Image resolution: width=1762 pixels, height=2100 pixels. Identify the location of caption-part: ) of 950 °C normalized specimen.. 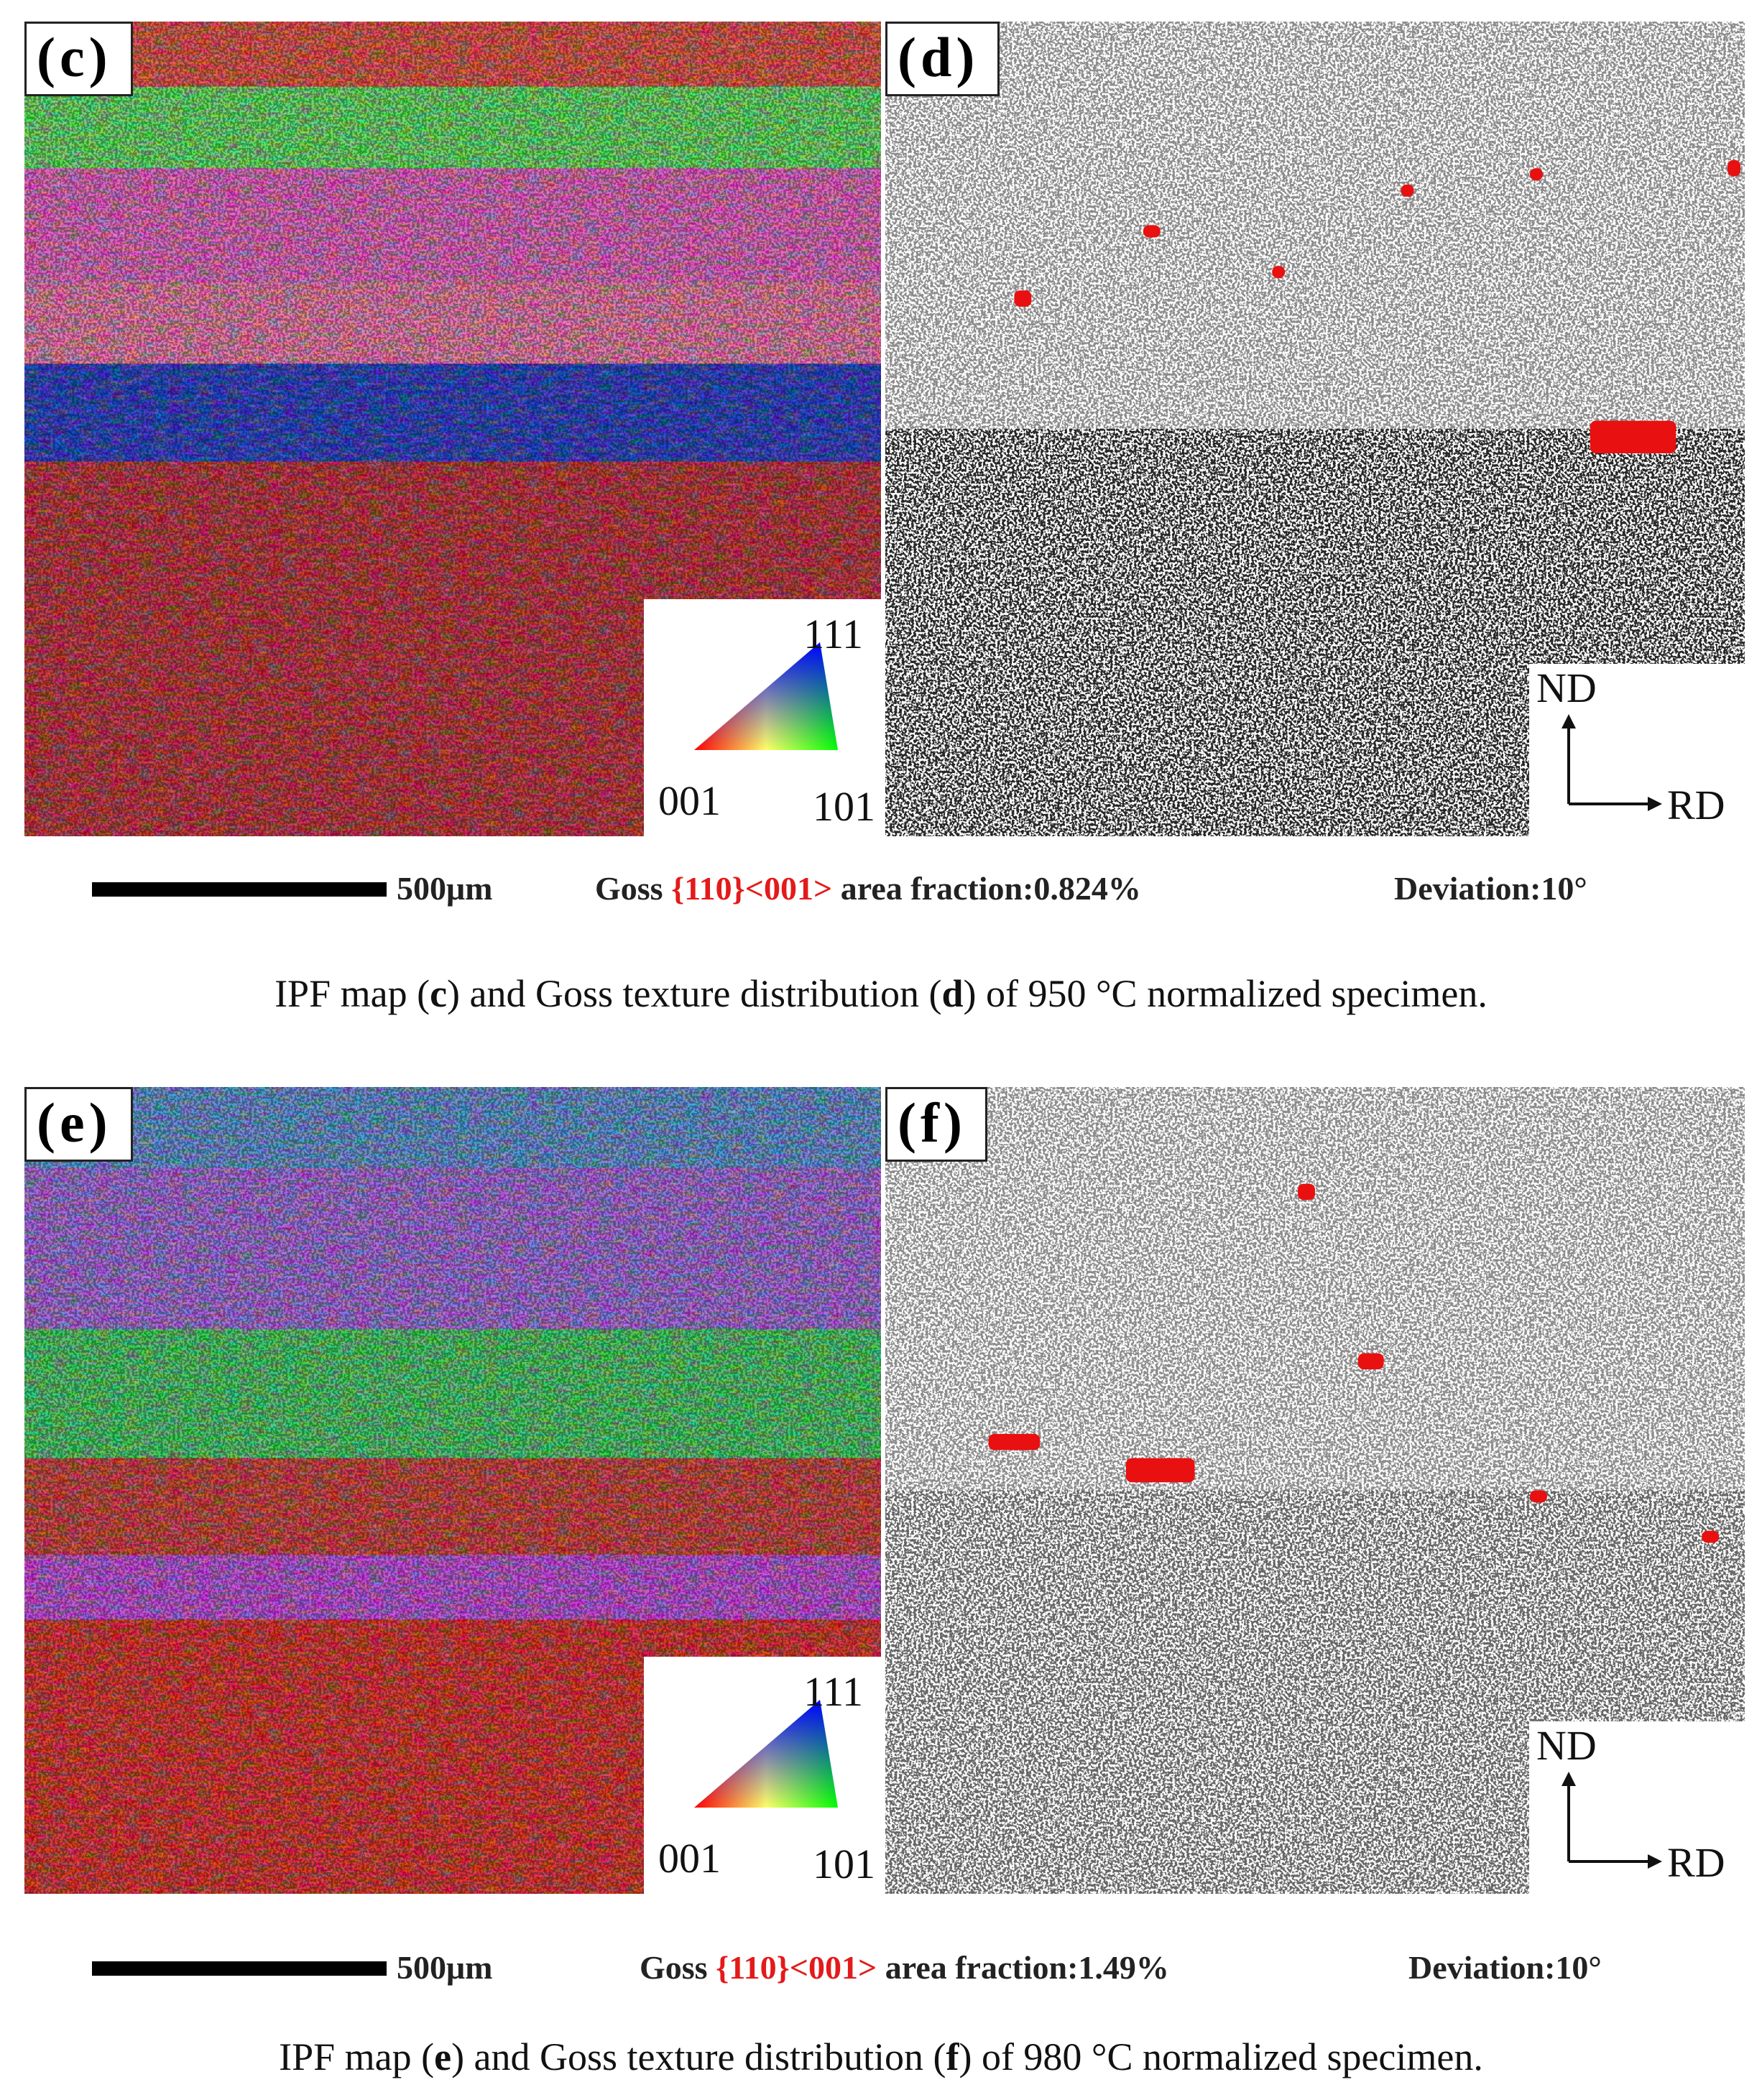
(1225, 993).